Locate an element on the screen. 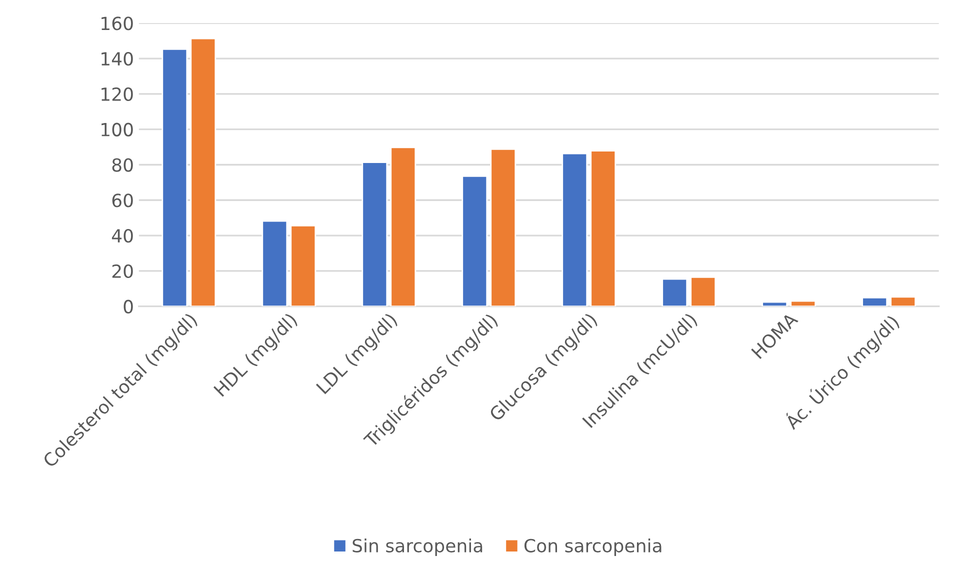 The image size is (958, 578). y-tick-label: 80 is located at coordinates (122, 165).